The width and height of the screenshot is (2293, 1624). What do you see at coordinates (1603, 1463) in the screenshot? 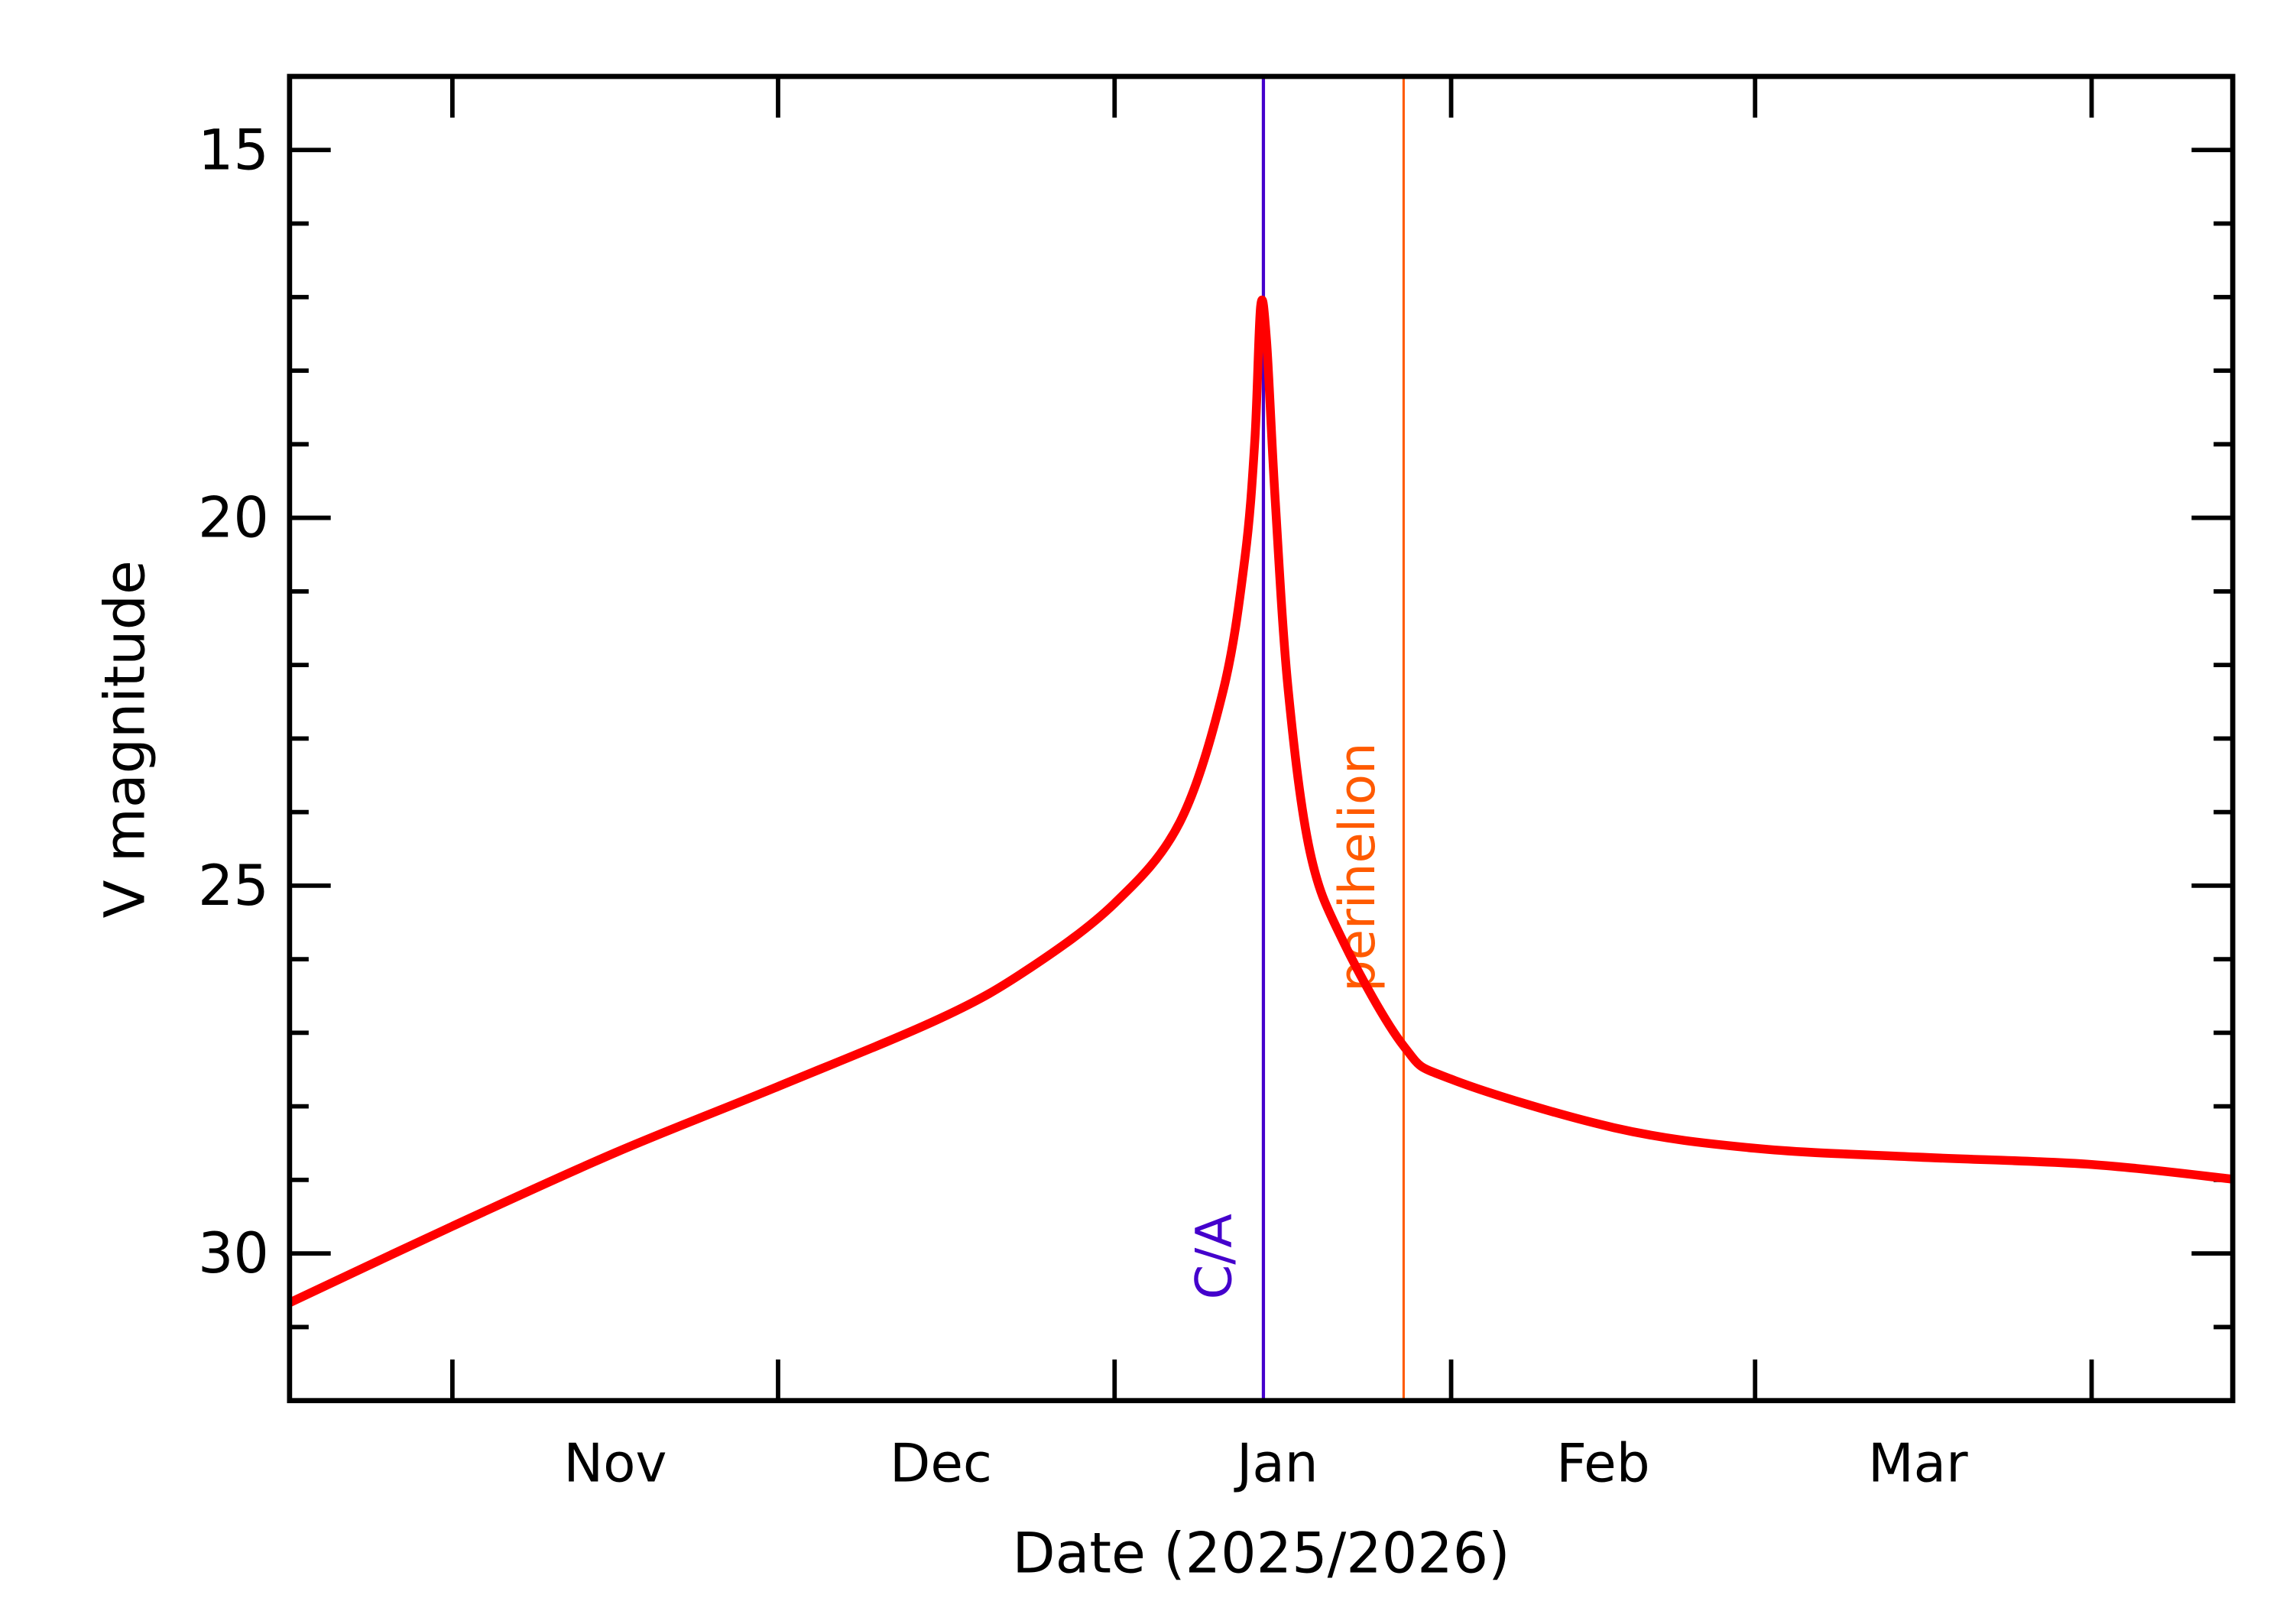
I see `x-tick-label: Feb` at bounding box center [1603, 1463].